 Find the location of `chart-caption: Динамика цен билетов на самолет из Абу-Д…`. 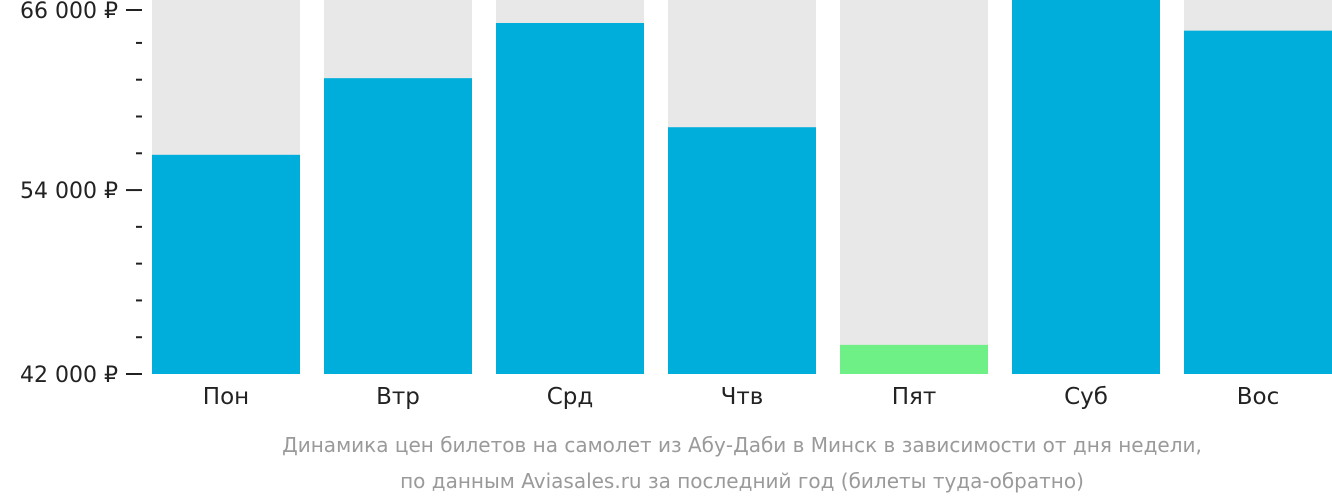

chart-caption: Динамика цен билетов на самолет из Абу-Д… is located at coordinates (742, 463).